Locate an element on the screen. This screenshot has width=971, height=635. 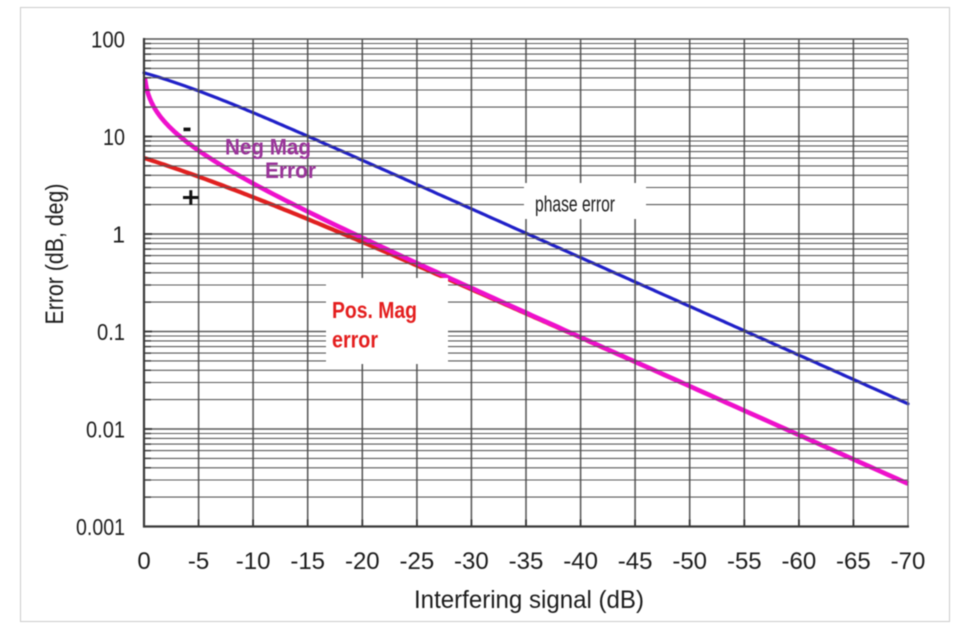
svg-text: Pos. Mag is located at coordinates (374, 310).